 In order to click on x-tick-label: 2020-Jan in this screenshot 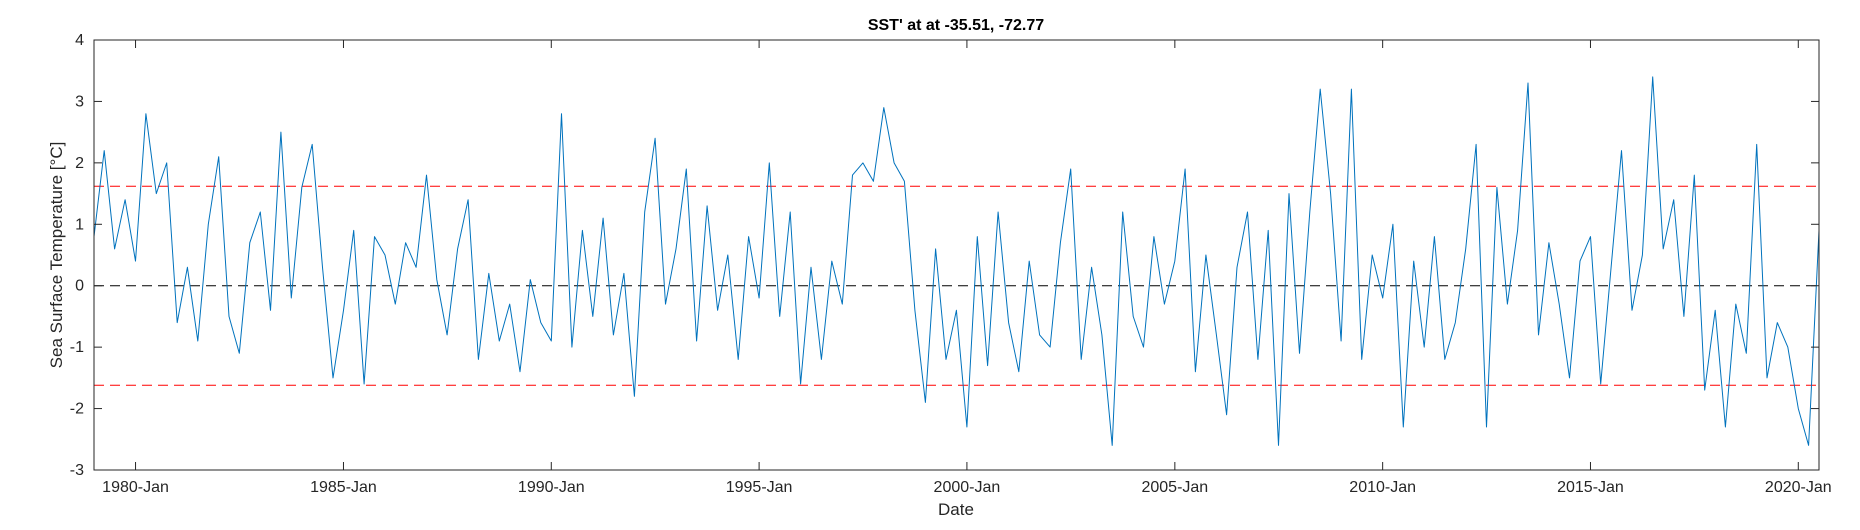, I will do `click(1798, 487)`.